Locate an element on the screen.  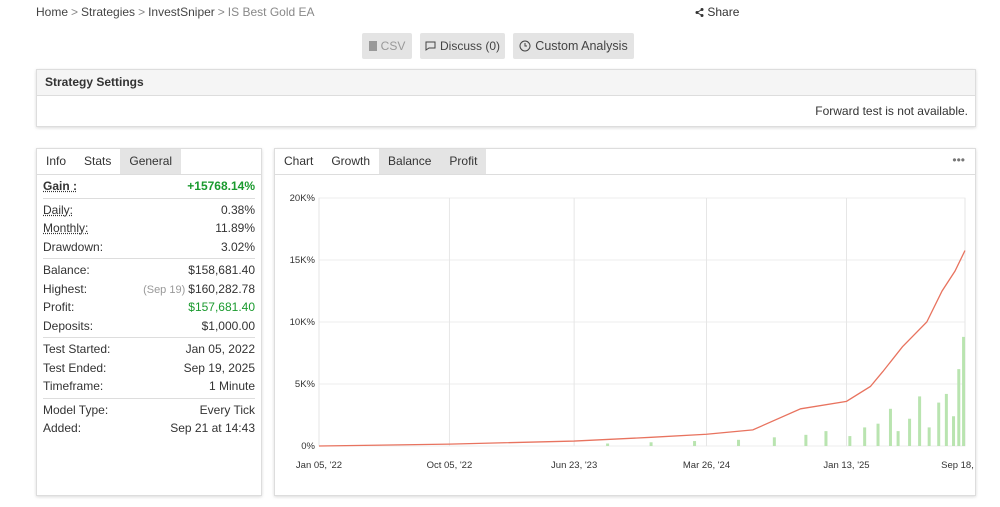
stat-label: Deposits: is located at coordinates (68, 325).